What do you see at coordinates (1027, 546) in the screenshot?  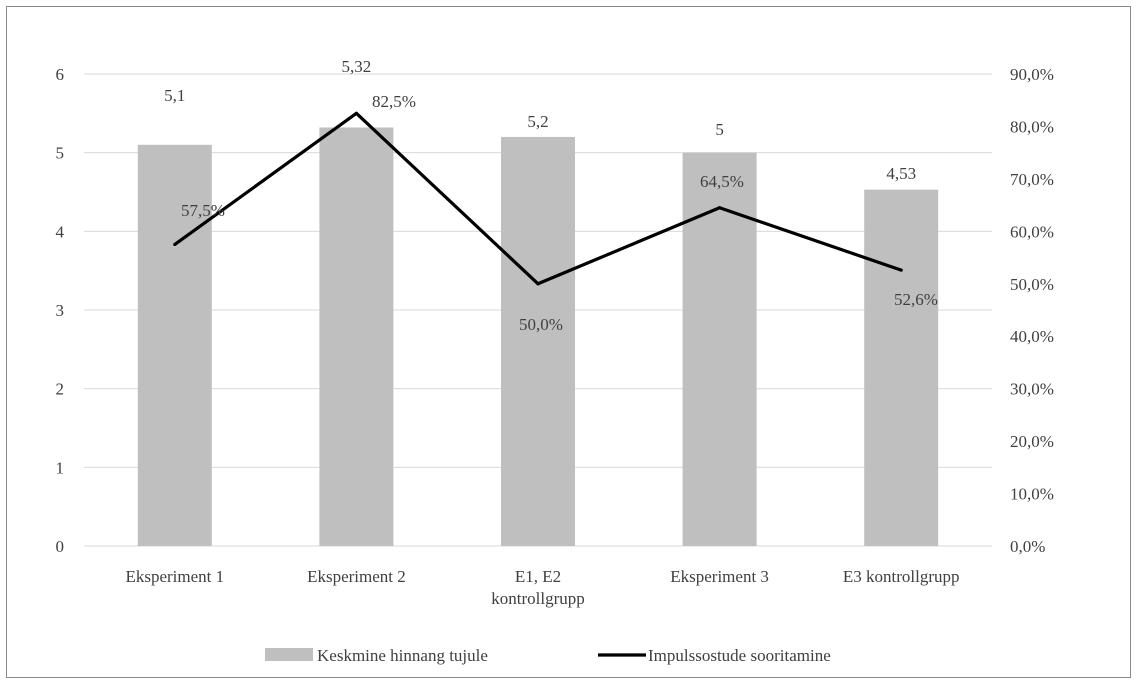 I see `right-tick-label: 0,0%` at bounding box center [1027, 546].